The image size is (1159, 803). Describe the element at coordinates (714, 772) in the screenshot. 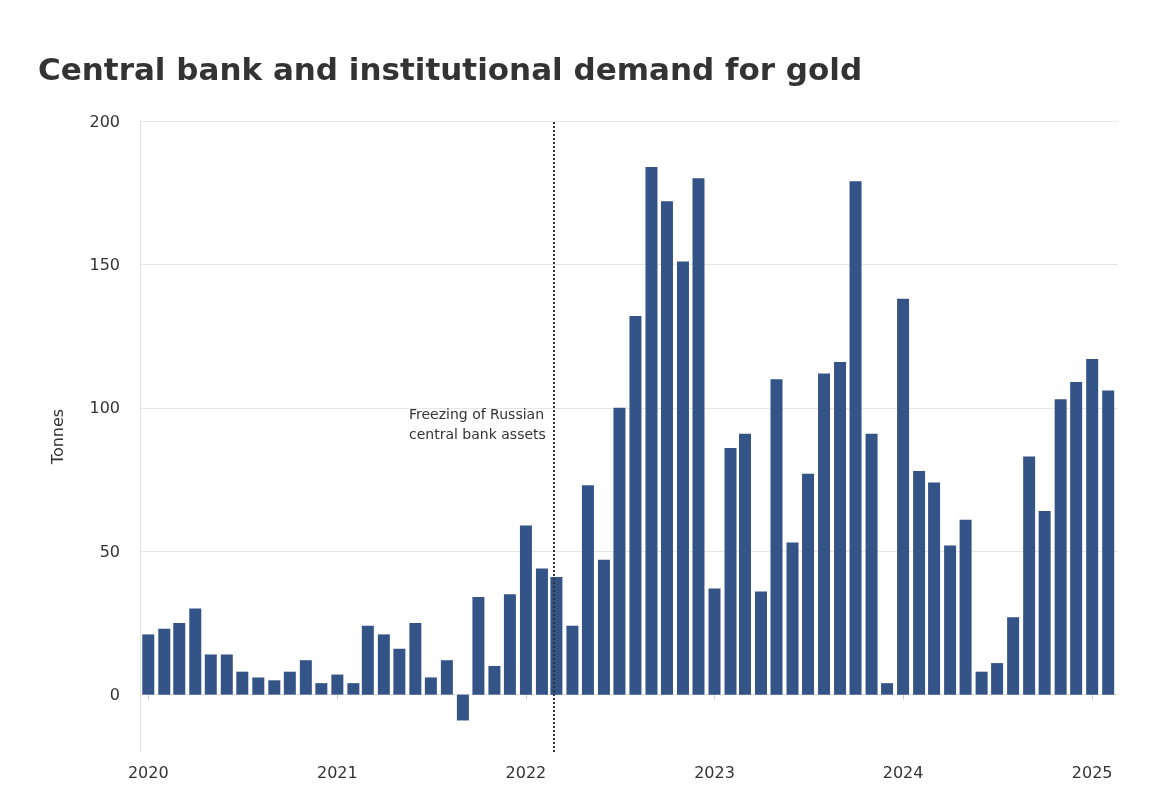

I see `x-tick-label: 2023` at that location.